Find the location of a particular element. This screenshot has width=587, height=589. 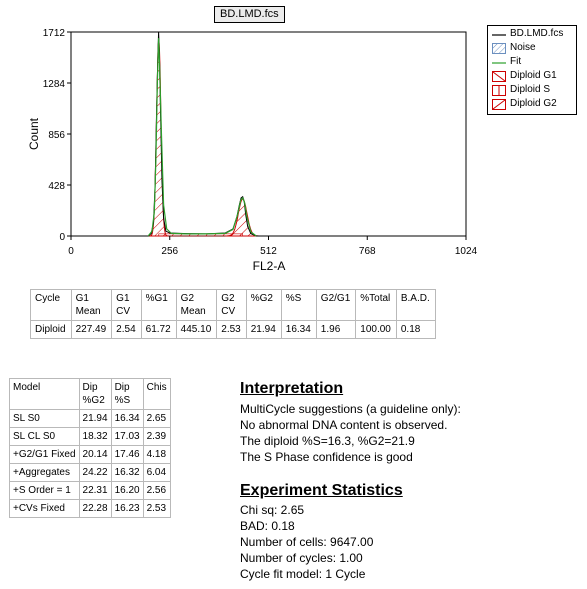

legend-item-data: BD.LMD.fcs is located at coordinates (527, 34).